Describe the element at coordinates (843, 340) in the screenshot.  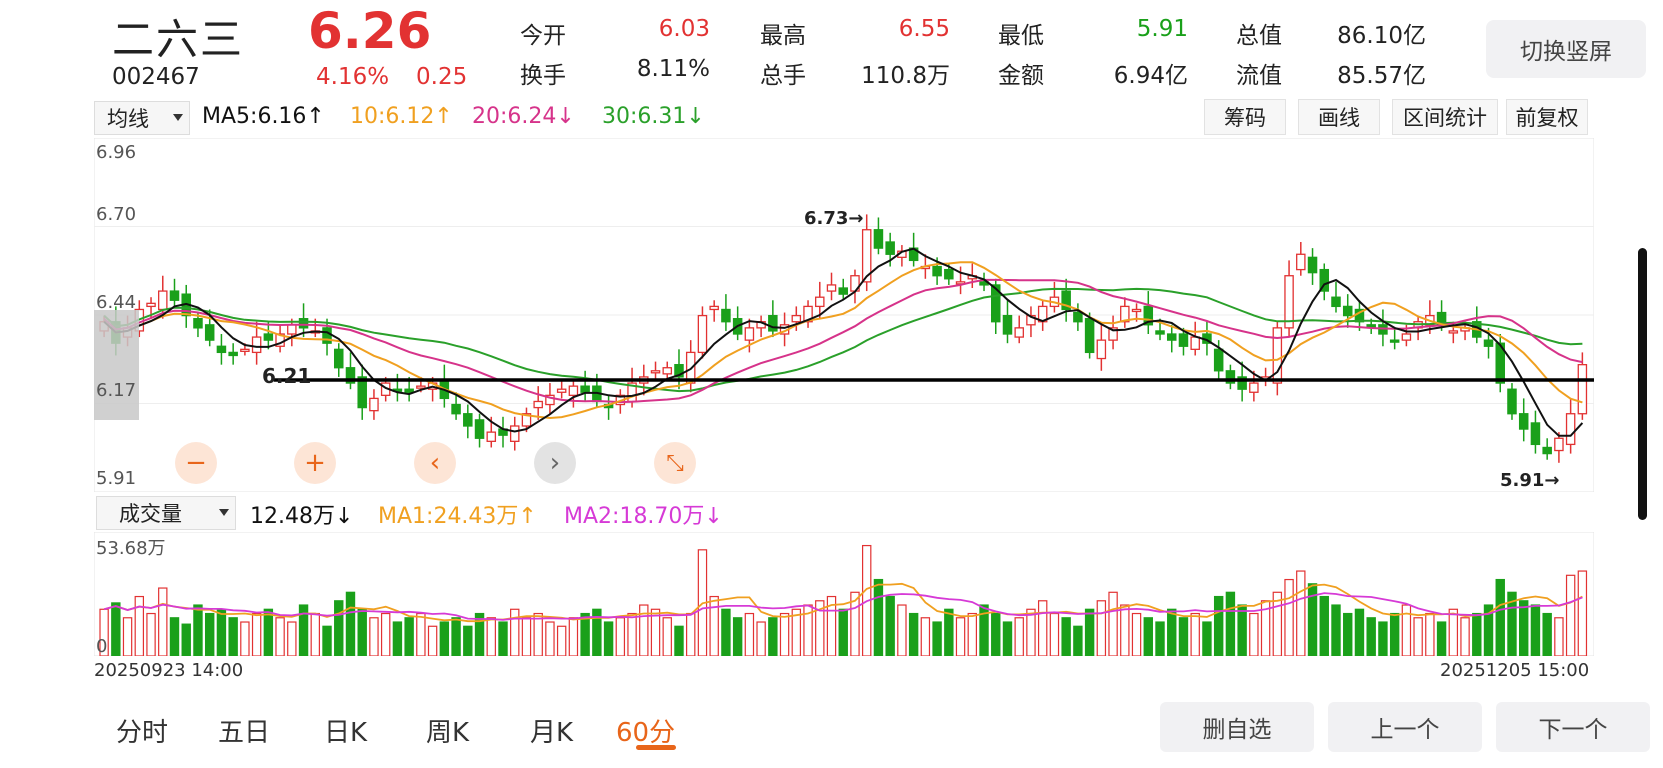
I see `ma30-line` at that location.